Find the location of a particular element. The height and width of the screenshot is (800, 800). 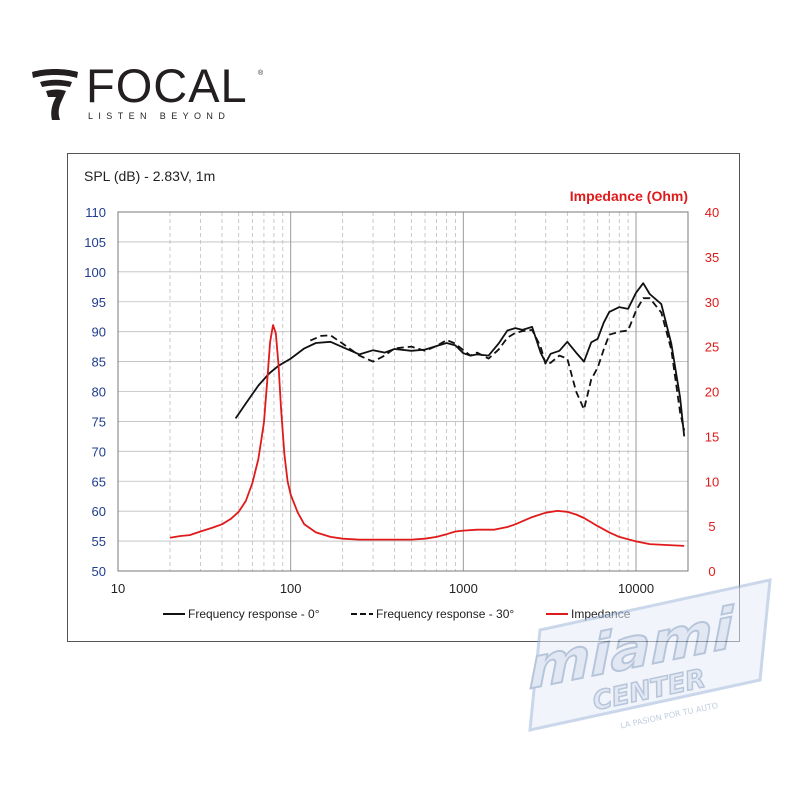

y-left-tick-label: 65 is located at coordinates (99, 481).